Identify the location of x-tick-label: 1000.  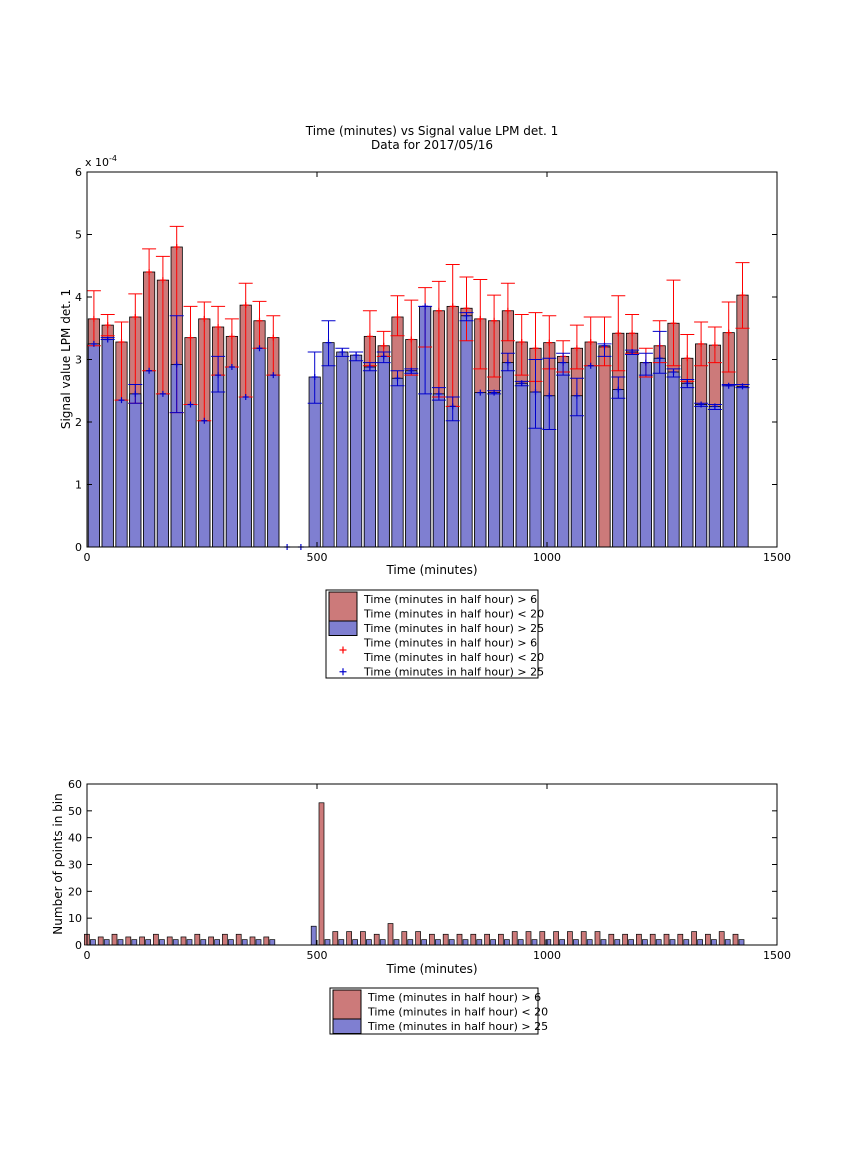
(547, 557).